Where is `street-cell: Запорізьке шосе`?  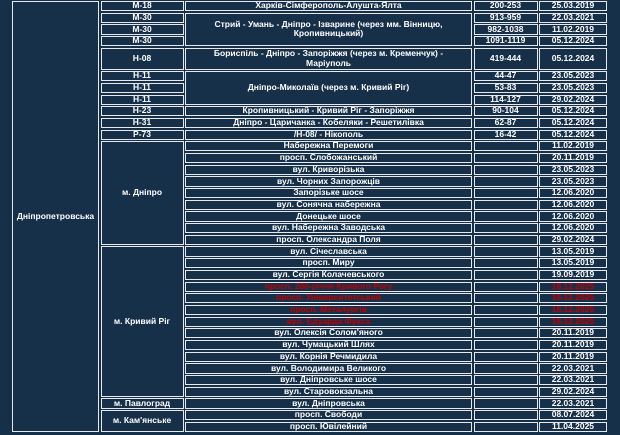 street-cell: Запорізьке шосе is located at coordinates (328, 193).